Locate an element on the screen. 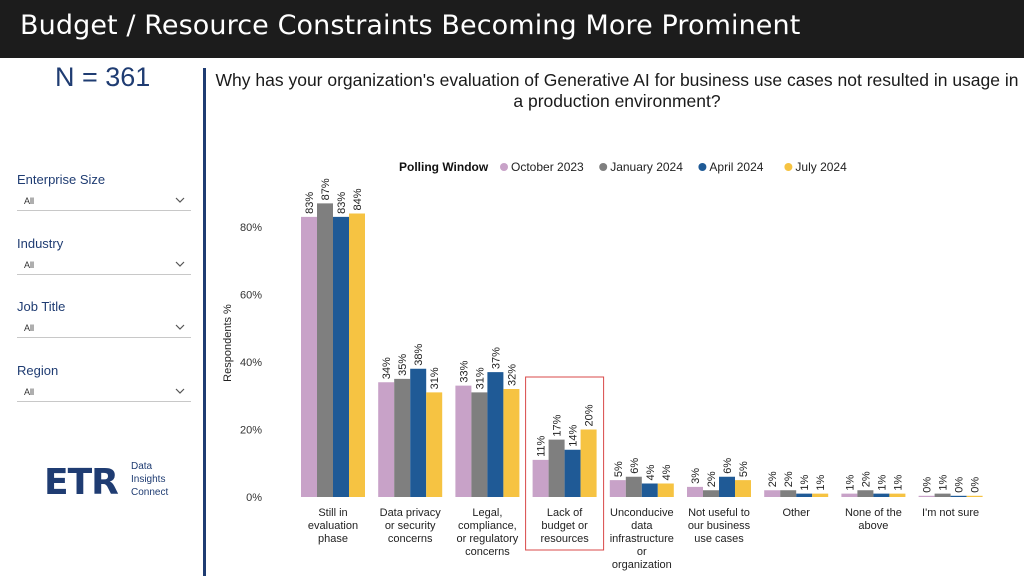  filter-label: Region is located at coordinates (38, 370).